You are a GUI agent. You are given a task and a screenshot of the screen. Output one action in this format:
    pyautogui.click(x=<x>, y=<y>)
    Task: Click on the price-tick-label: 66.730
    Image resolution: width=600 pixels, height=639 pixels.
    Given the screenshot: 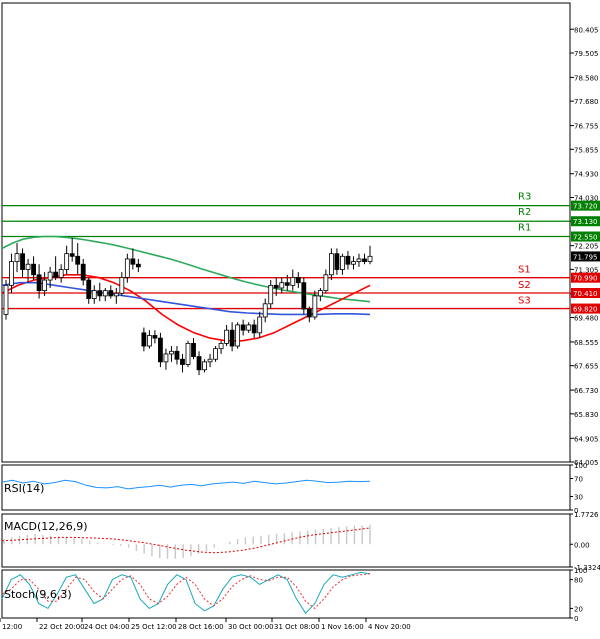 What is the action you would take?
    pyautogui.click(x=586, y=391)
    